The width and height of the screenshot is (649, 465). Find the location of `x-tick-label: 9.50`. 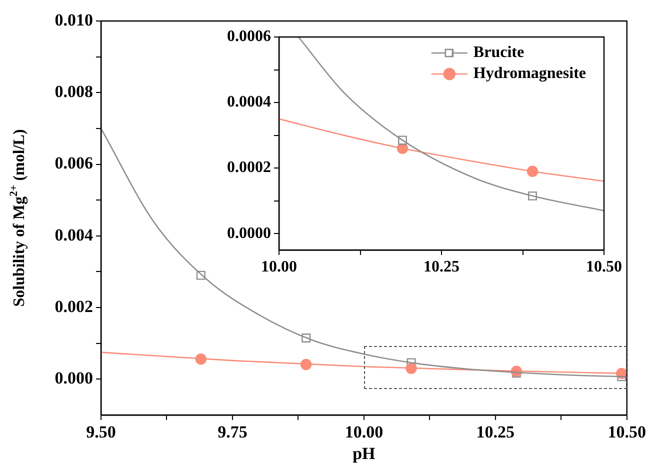

x-tick-label: 9.50 is located at coordinates (101, 432).